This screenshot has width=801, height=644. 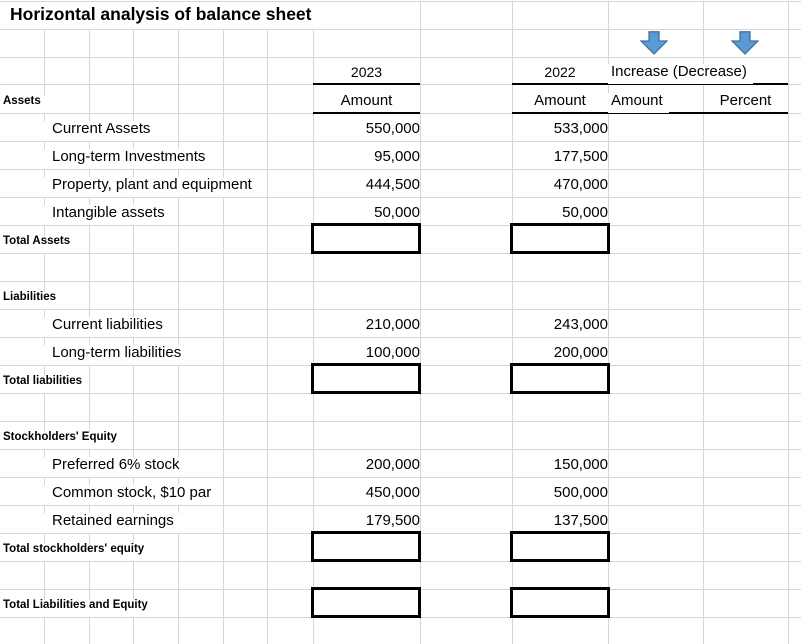 I want to click on section-header-assets: Assets, so click(x=150, y=98).